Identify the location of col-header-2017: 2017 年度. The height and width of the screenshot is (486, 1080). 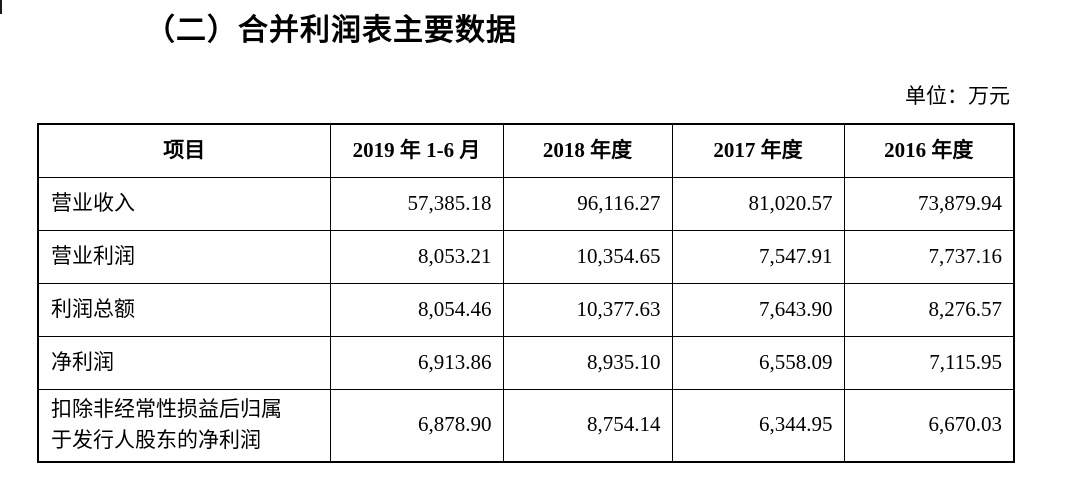
(758, 150).